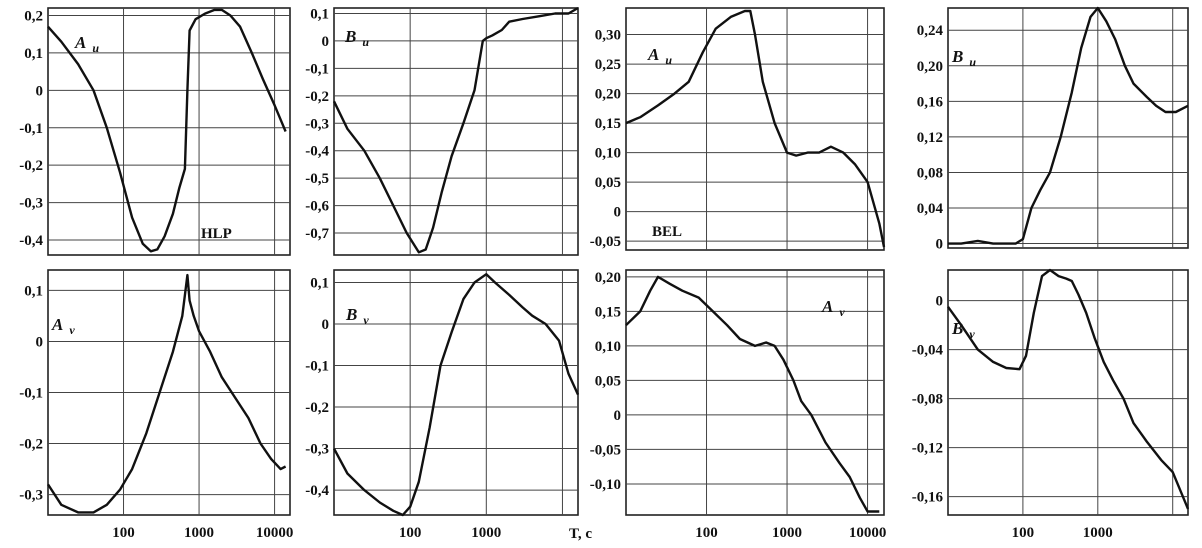 The image size is (1202, 548). What do you see at coordinates (317, 234) in the screenshot?
I see `y-tick-label: -0,7` at bounding box center [317, 234].